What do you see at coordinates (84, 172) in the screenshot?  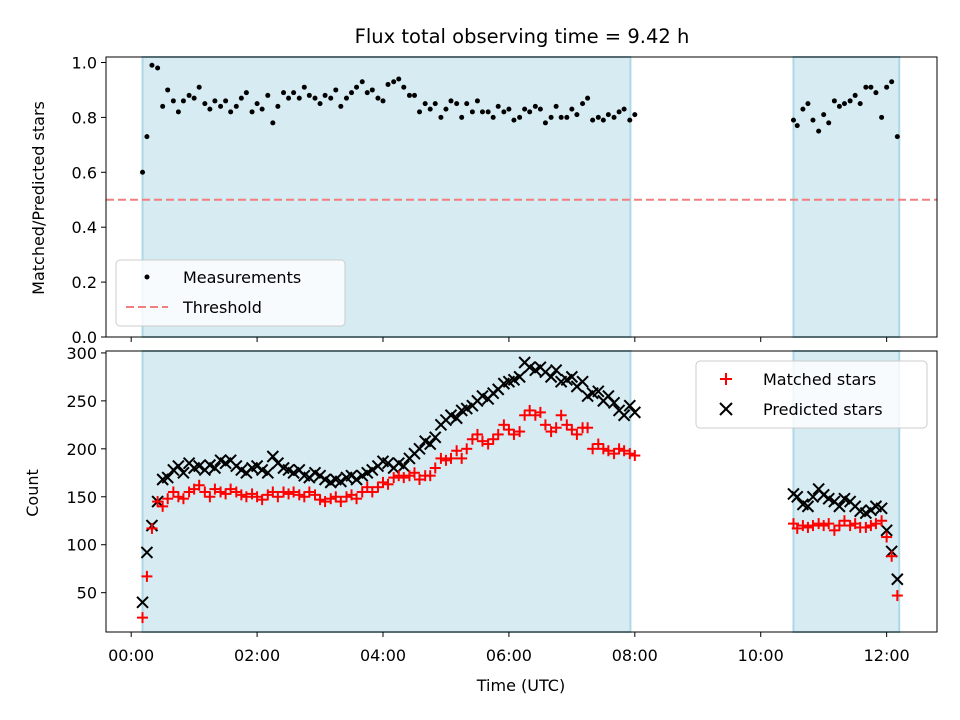 I see `y-tick-label: 0.6` at bounding box center [84, 172].